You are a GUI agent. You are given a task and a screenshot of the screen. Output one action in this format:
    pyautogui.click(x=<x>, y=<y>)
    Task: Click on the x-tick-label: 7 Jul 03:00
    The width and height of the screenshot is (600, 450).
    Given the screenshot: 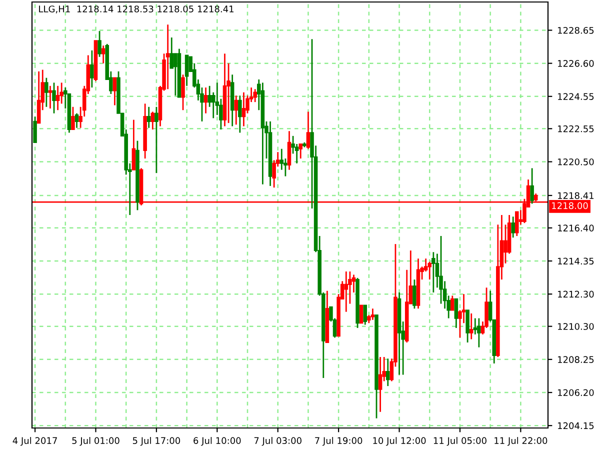 What is the action you would take?
    pyautogui.click(x=278, y=441)
    